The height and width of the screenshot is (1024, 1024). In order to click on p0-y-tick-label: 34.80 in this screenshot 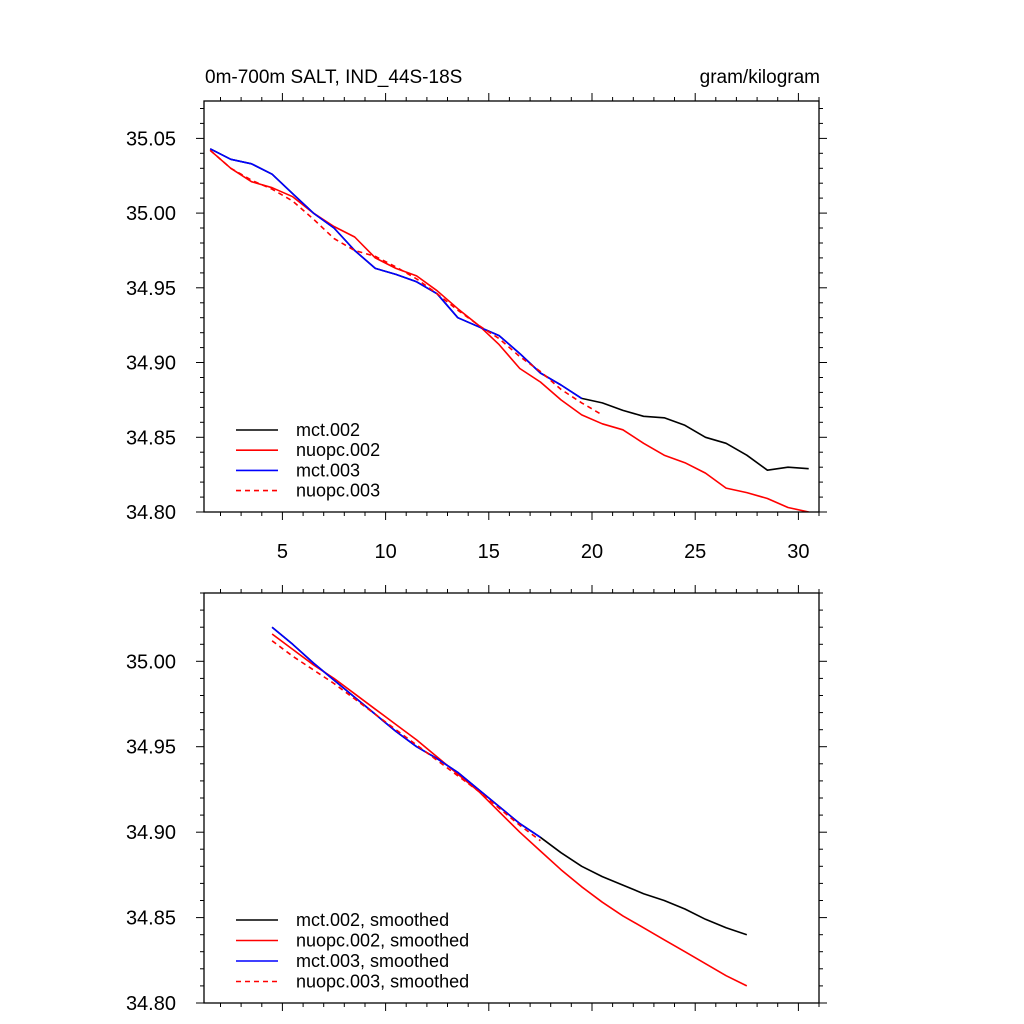, I will do `click(151, 513)`.